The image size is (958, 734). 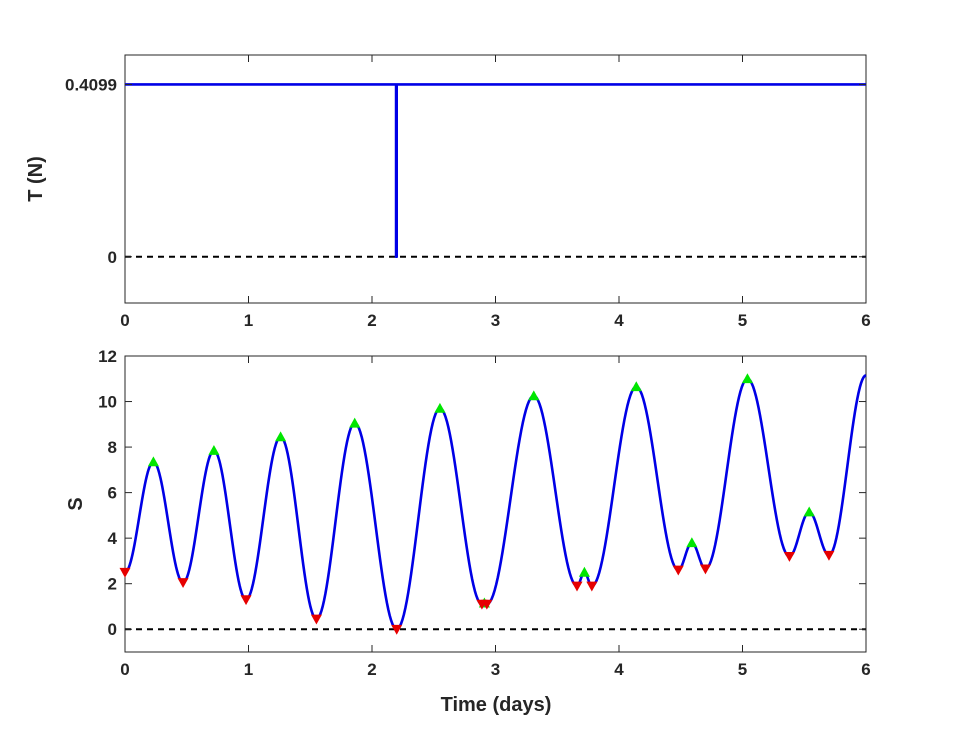 I want to click on s-x-tick-label: 5, so click(x=742, y=669).